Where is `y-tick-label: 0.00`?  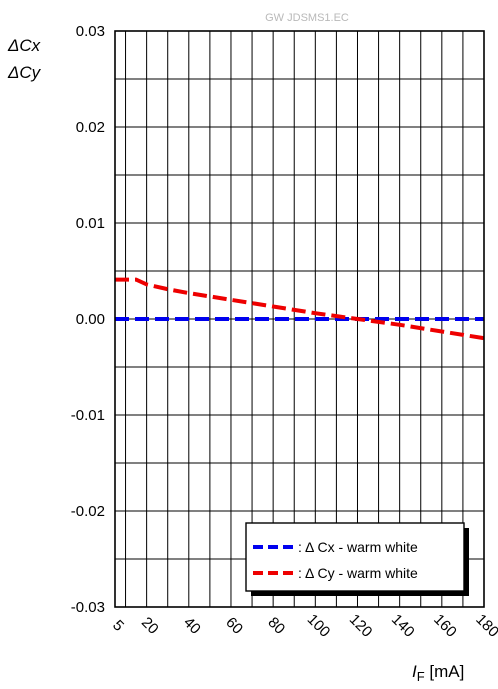
y-tick-label: 0.00 is located at coordinates (90, 319).